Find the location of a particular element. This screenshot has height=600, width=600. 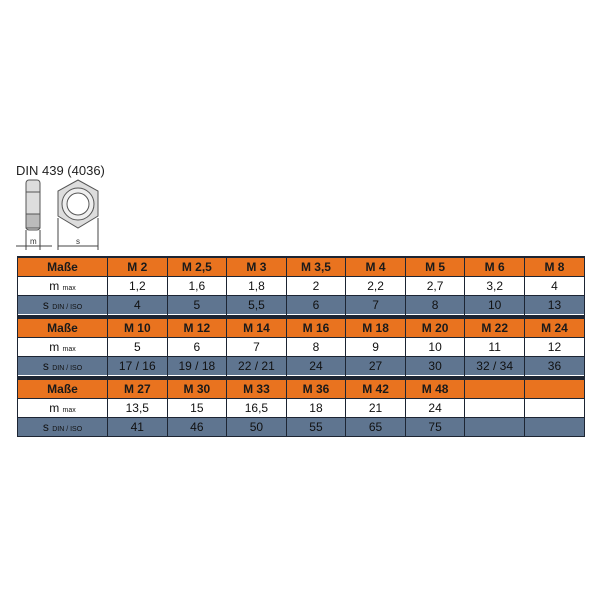

size-cell: M 14 is located at coordinates (256, 328).